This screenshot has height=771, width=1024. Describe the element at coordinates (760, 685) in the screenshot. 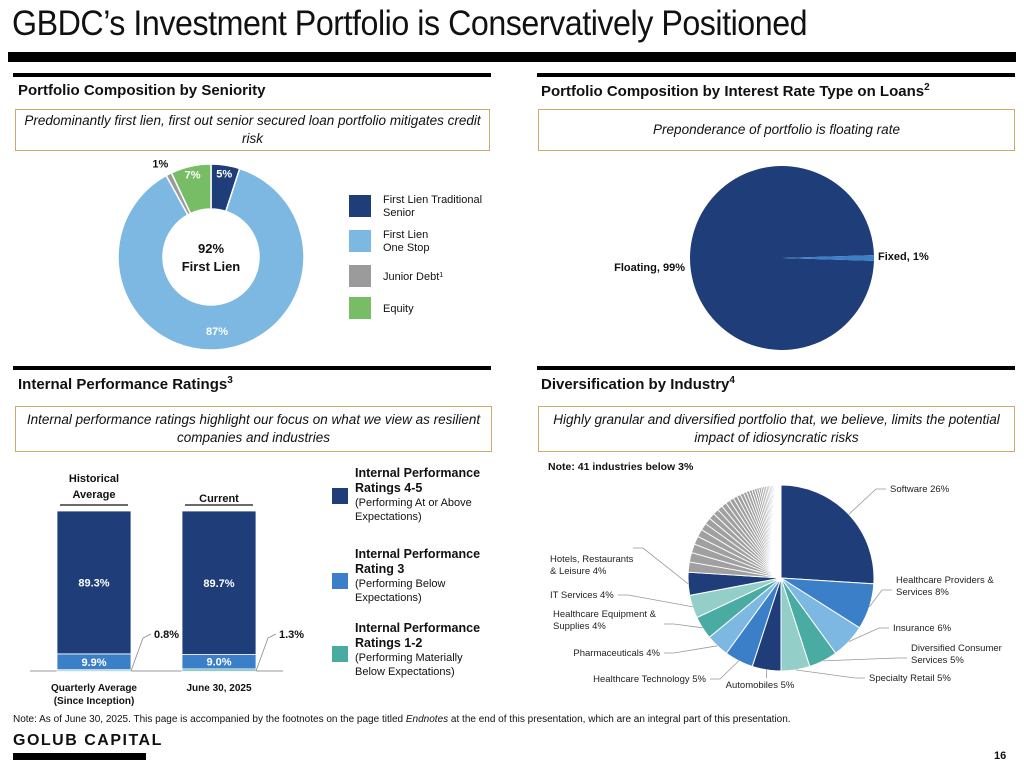

I see `slice-label-automobiles: Automobiles 5%` at that location.